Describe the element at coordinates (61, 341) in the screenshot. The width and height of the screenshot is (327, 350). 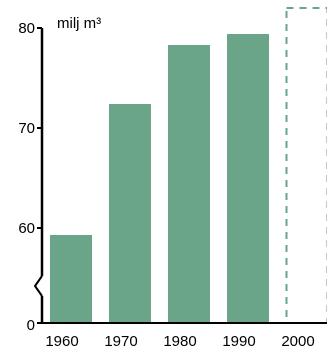
I see `x-tick-label-1960: 1960` at that location.